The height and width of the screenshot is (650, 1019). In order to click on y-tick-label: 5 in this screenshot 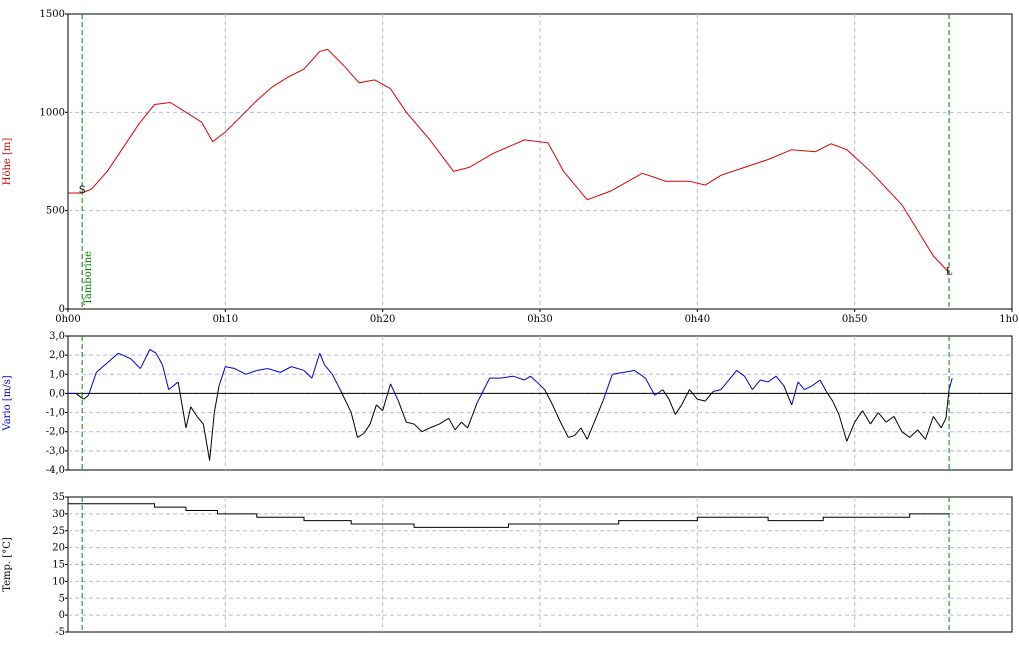, I will do `click(62, 598)`.